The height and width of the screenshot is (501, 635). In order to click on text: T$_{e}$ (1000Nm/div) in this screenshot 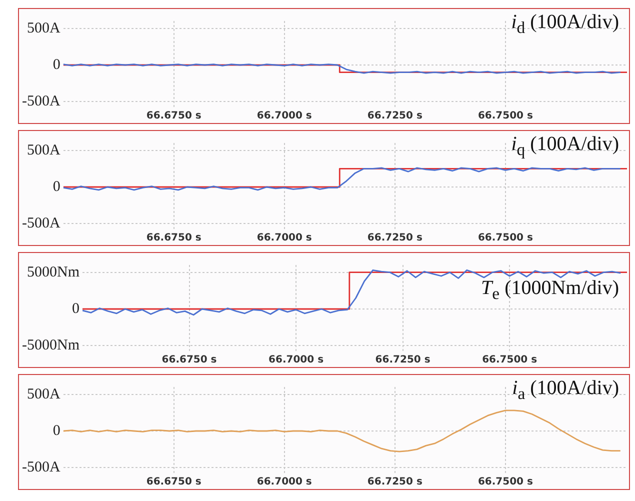, I will do `click(550, 290)`.